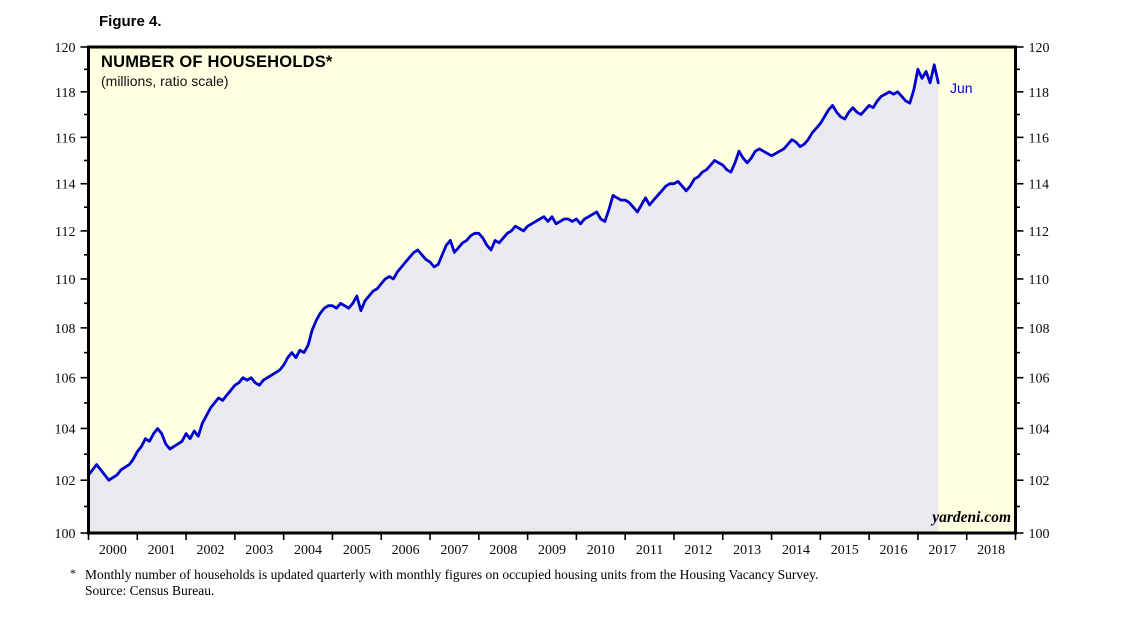 Image resolution: width=1138 pixels, height=621 pixels. I want to click on y-tick-label-right: 116, so click(1039, 138).